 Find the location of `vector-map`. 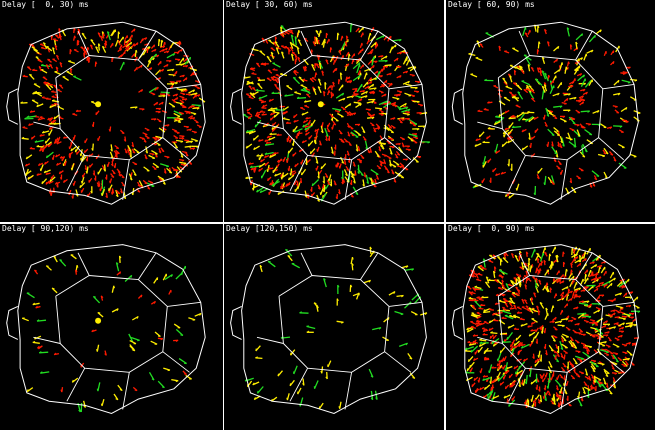

vector-map is located at coordinates (329, 329).